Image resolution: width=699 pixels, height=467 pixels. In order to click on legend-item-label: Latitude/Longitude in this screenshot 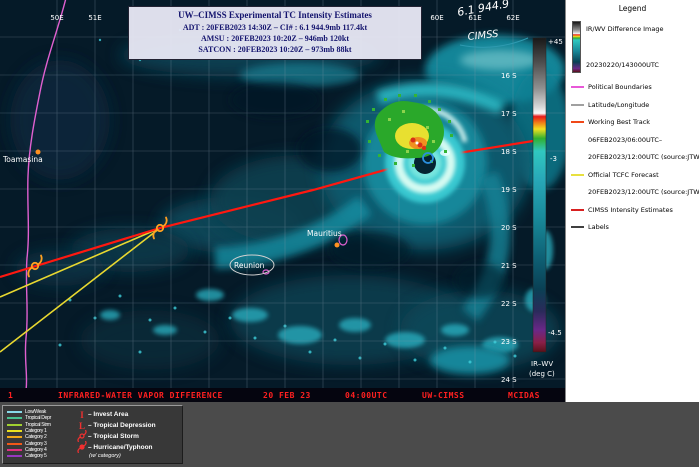, I will do `click(619, 104)`.